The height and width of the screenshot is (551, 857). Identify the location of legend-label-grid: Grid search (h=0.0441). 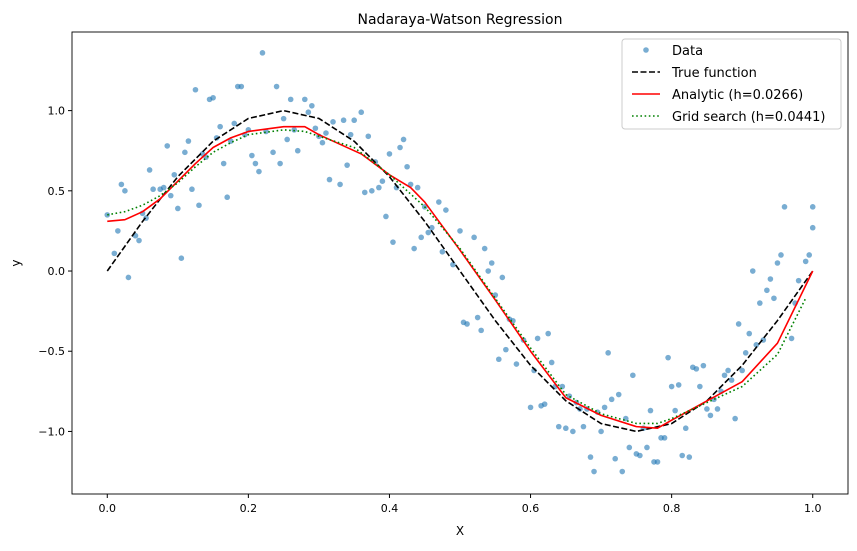
(749, 117).